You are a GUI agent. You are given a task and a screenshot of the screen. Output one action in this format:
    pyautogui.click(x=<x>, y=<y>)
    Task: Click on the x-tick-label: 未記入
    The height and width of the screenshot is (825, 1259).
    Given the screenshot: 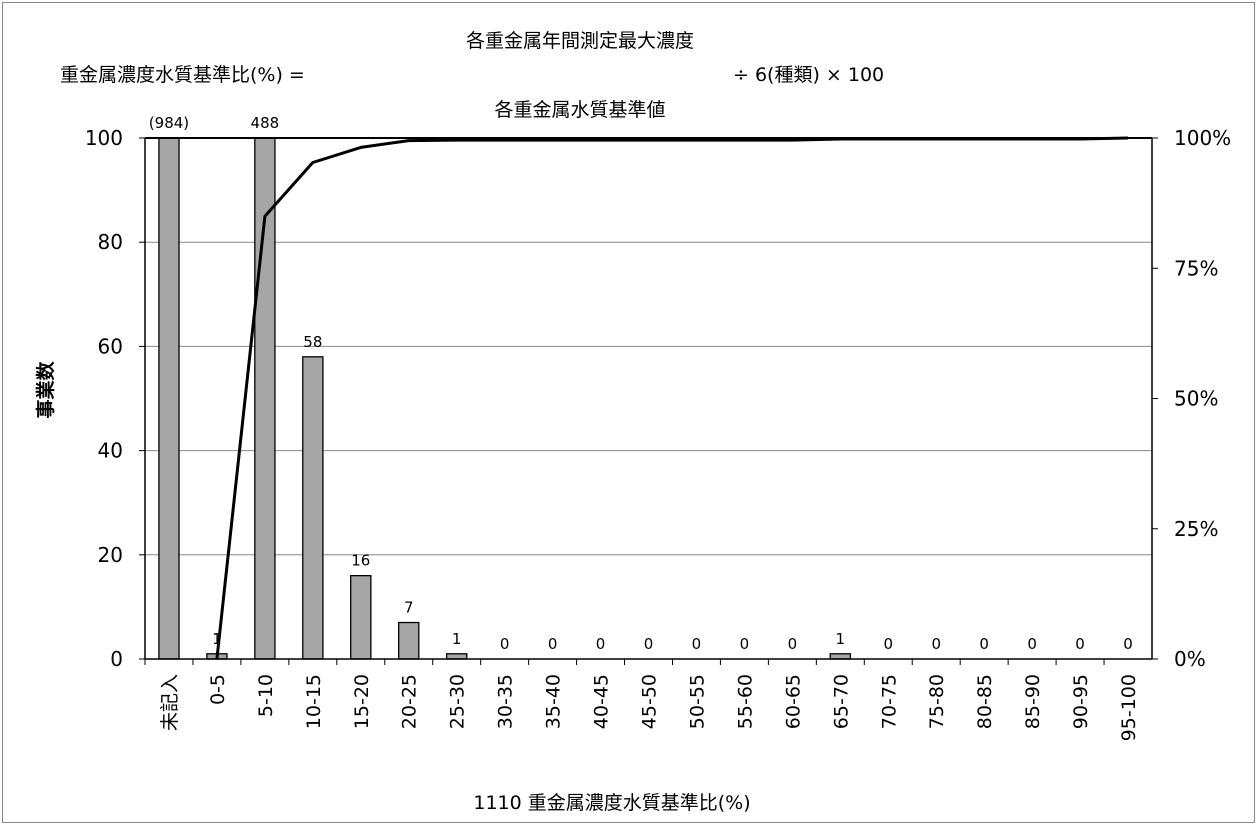 What is the action you would take?
    pyautogui.click(x=170, y=702)
    